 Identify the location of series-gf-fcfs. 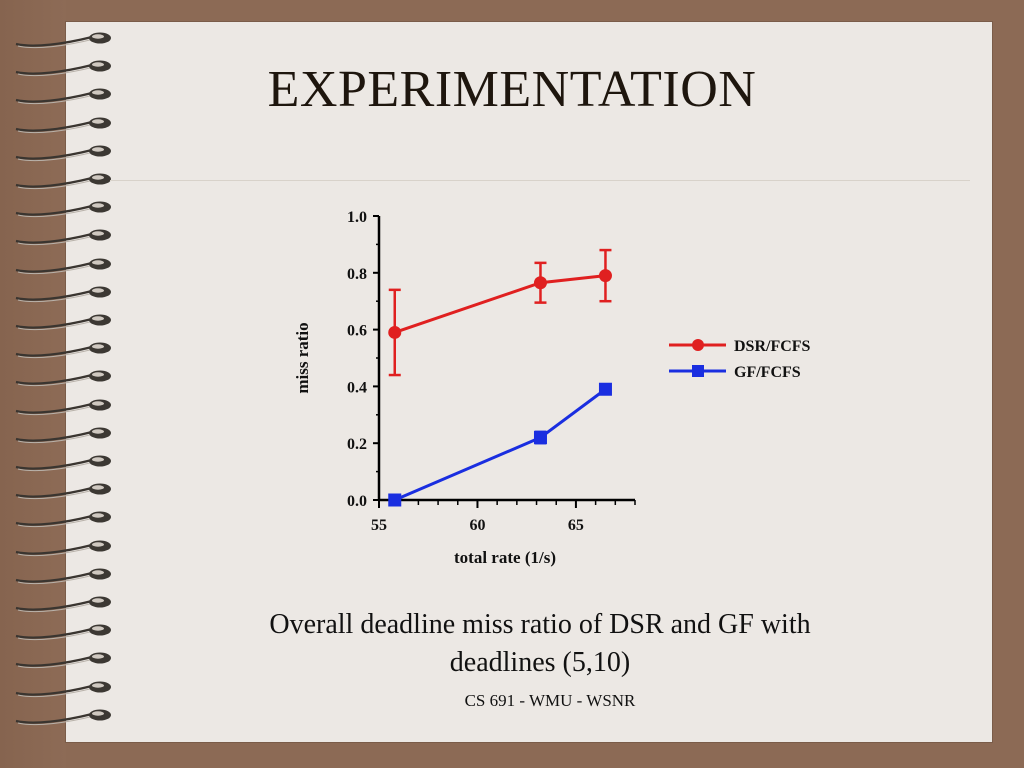
(500, 444).